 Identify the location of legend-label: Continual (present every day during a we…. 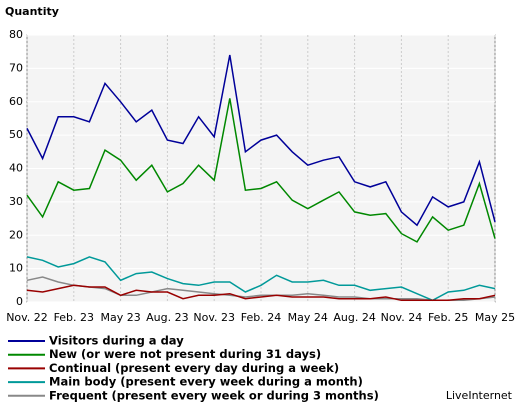
(194, 368).